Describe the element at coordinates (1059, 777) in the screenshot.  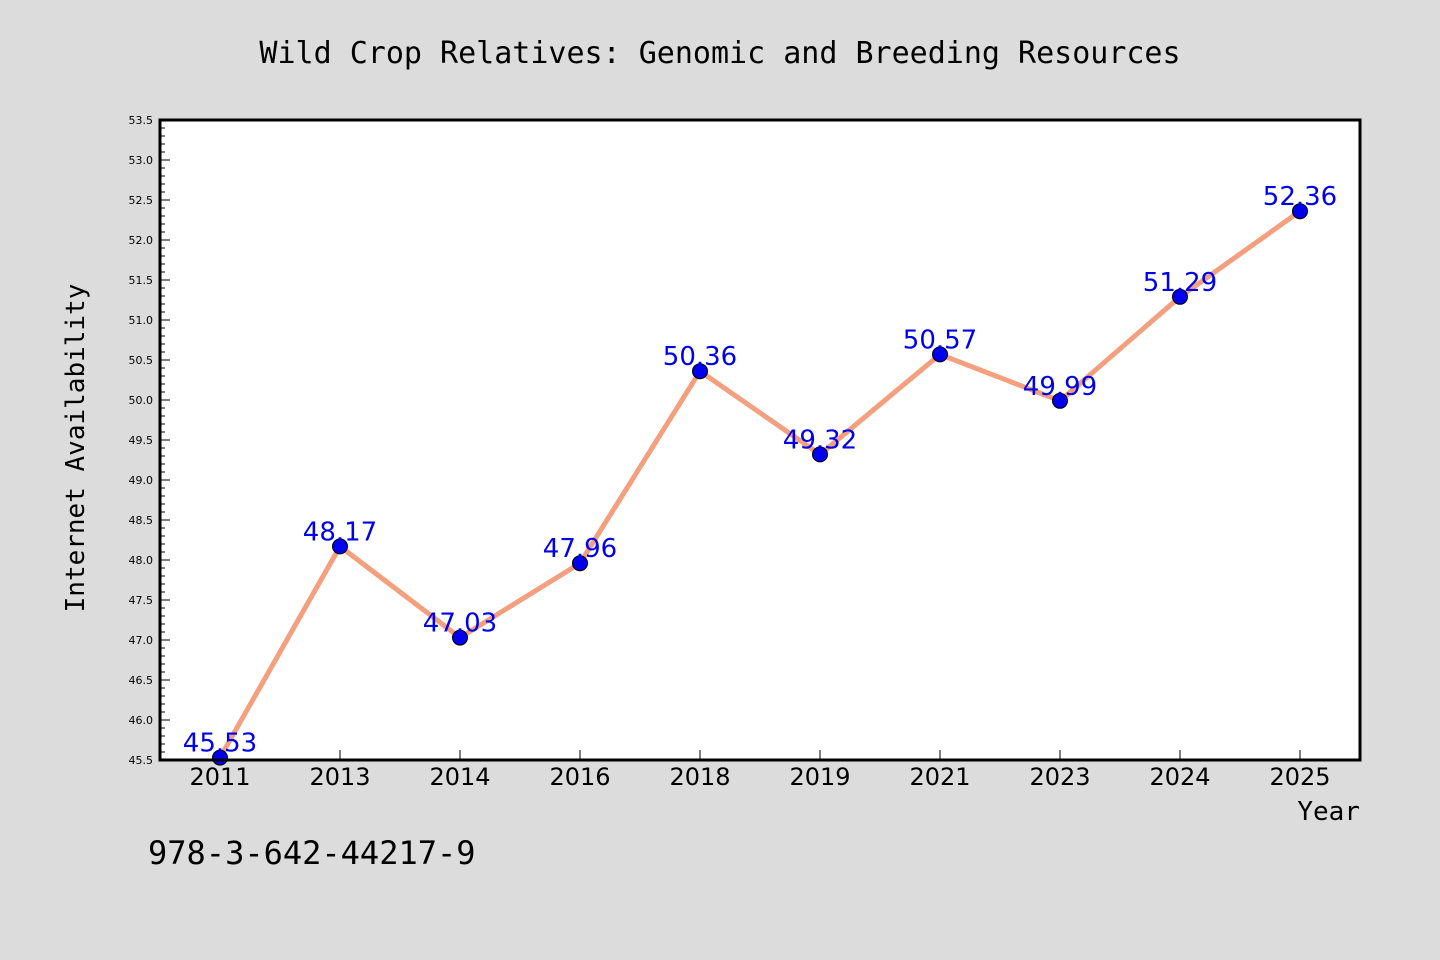
I see `x-tick-label: 2023` at that location.